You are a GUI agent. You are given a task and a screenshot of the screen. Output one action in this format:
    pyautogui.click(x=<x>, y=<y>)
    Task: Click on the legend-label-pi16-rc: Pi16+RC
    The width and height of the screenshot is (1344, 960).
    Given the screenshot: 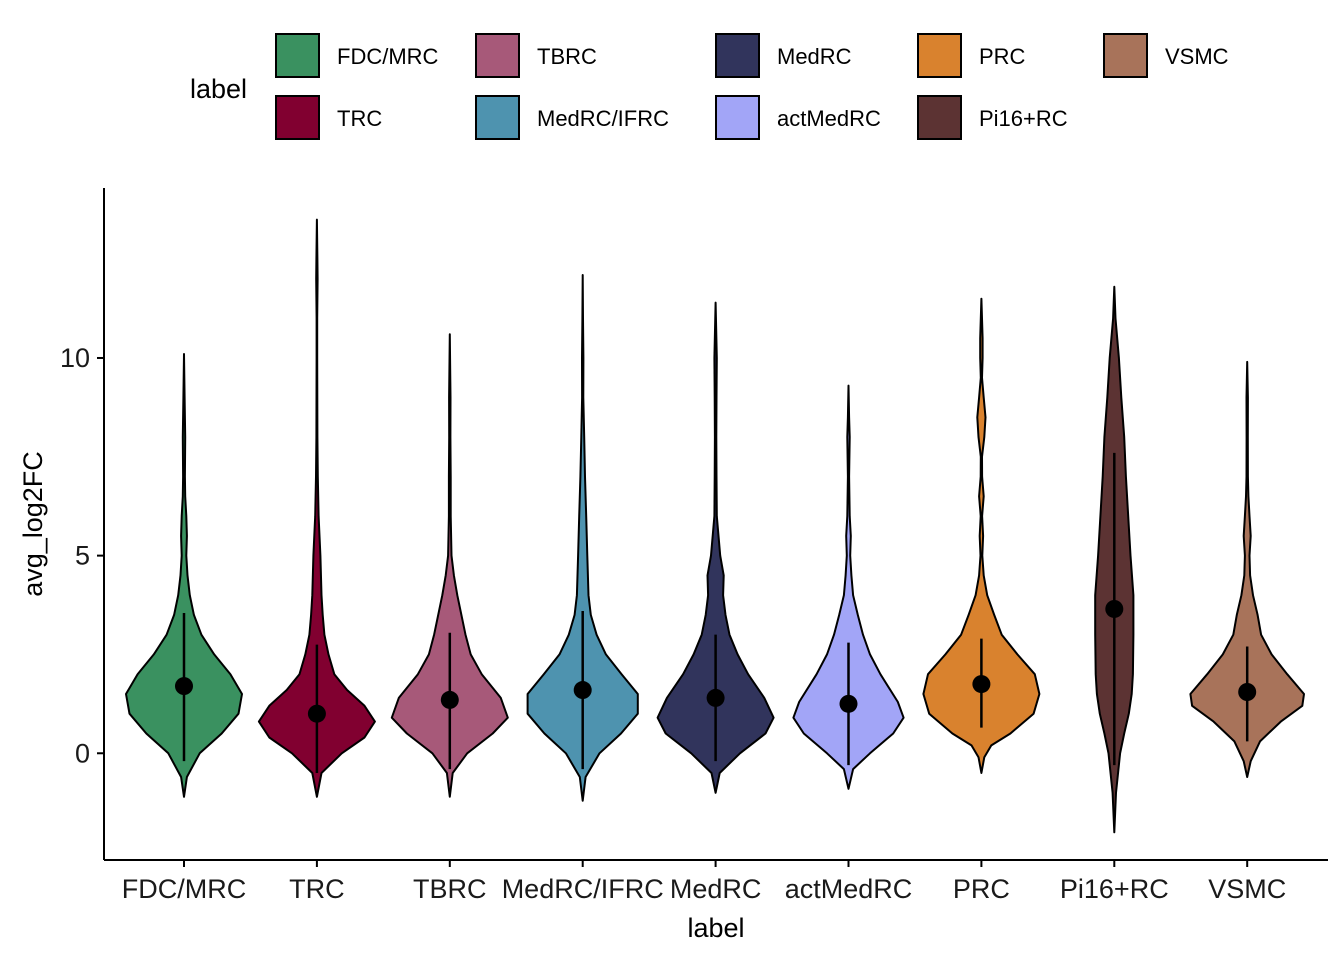 What is the action you would take?
    pyautogui.click(x=1023, y=118)
    